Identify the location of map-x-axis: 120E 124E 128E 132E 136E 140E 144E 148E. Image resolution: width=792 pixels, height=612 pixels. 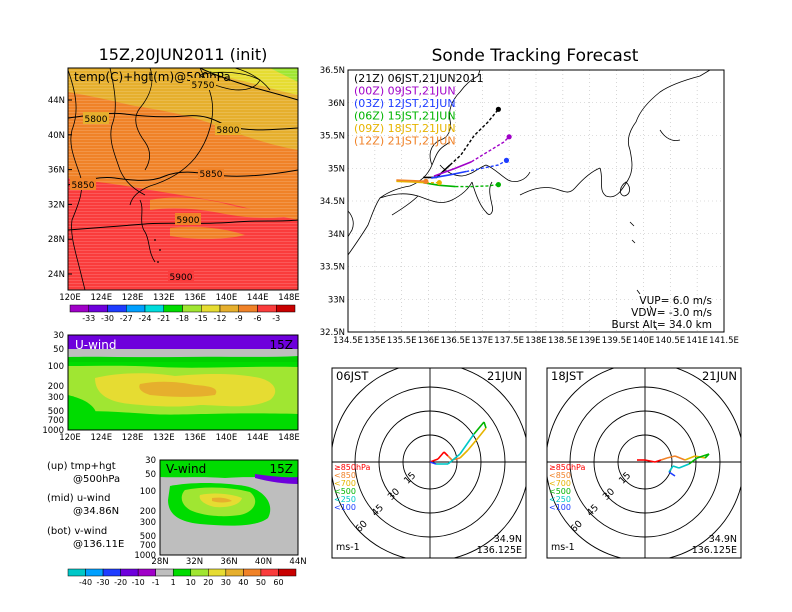
(179, 298).